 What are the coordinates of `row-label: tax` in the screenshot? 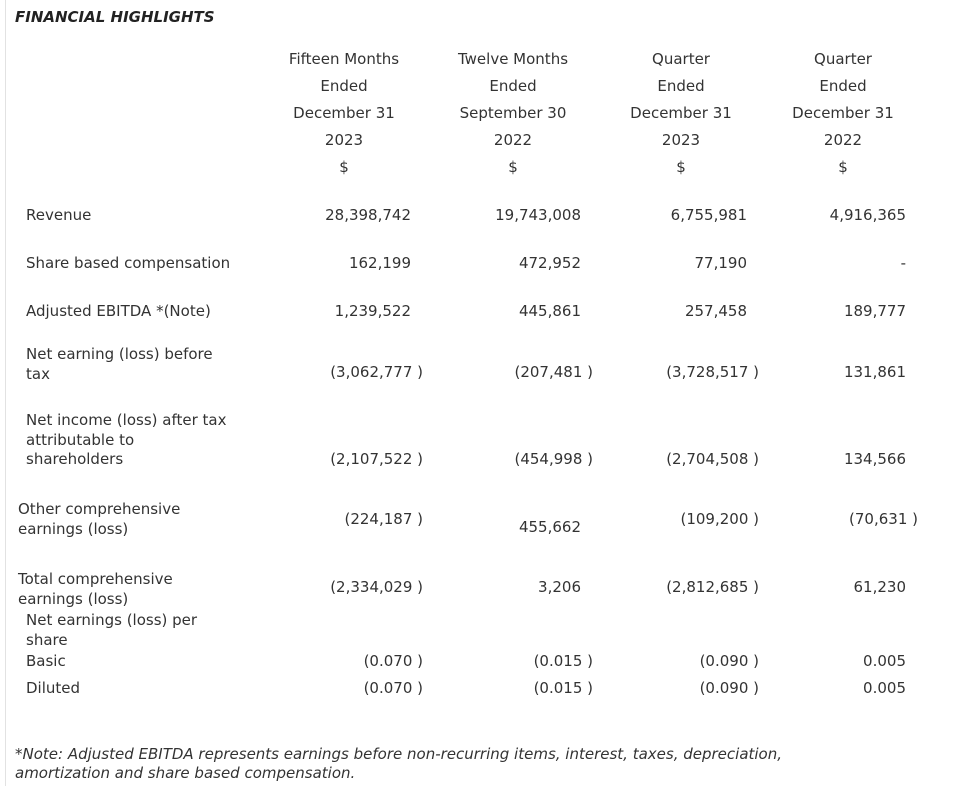 It's located at (38, 373).